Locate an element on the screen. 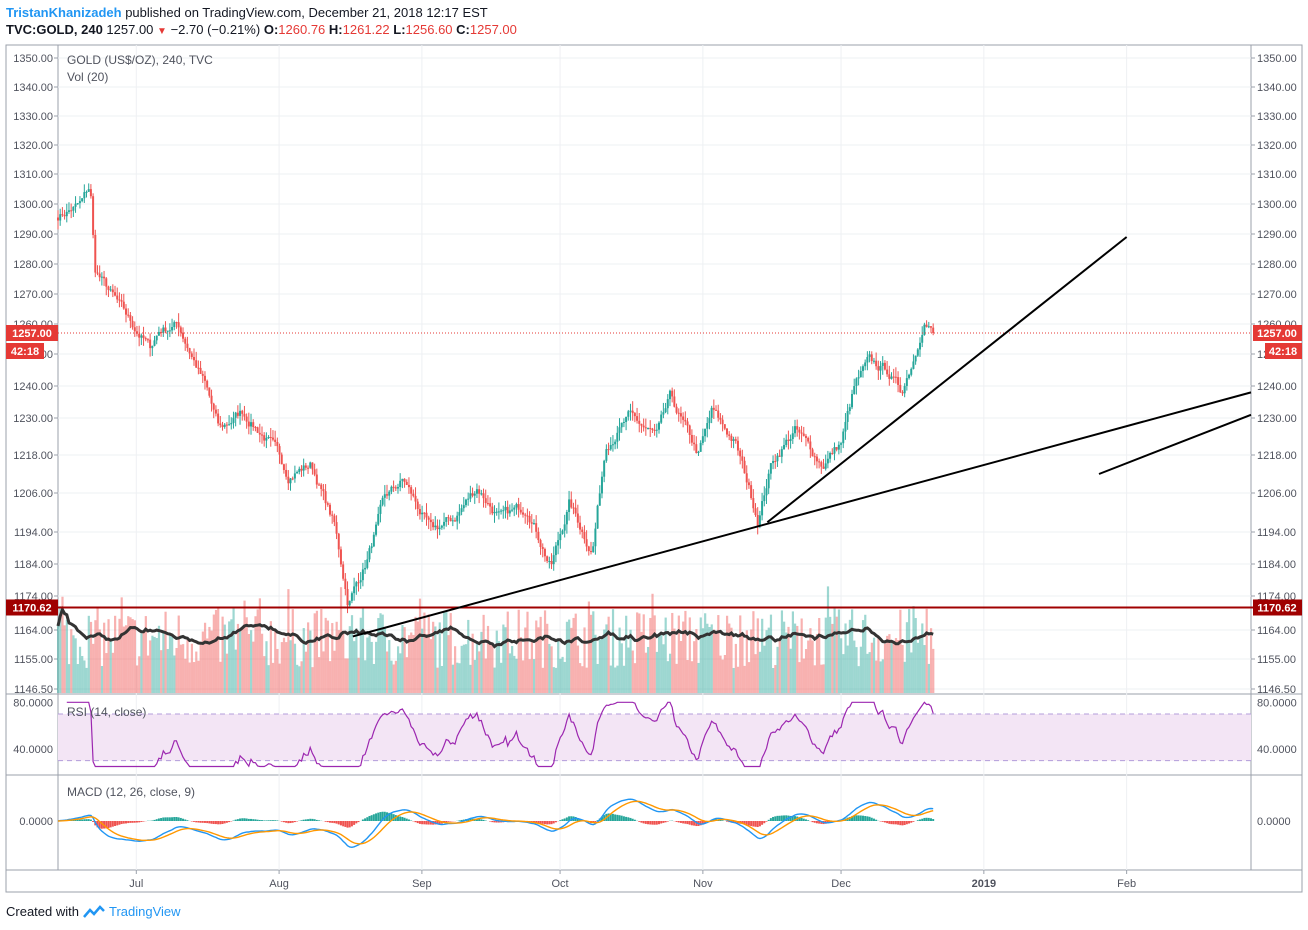 The width and height of the screenshot is (1308, 930). footer: Created with TradingView is located at coordinates (93, 911).